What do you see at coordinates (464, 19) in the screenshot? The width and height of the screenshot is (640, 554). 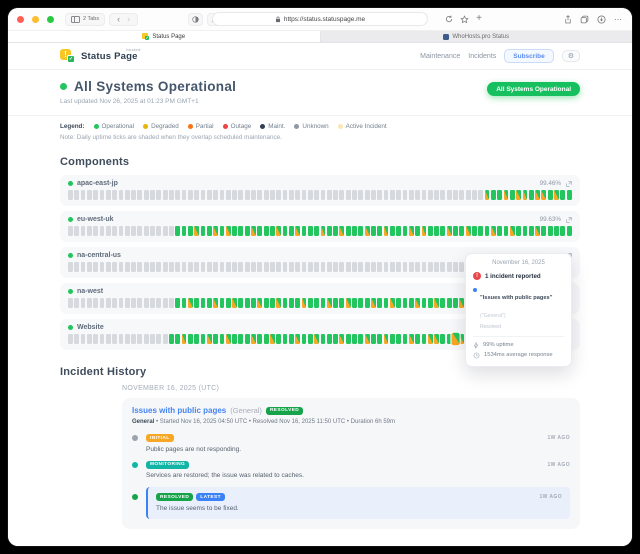 I see `bookmark-star-icon` at bounding box center [464, 19].